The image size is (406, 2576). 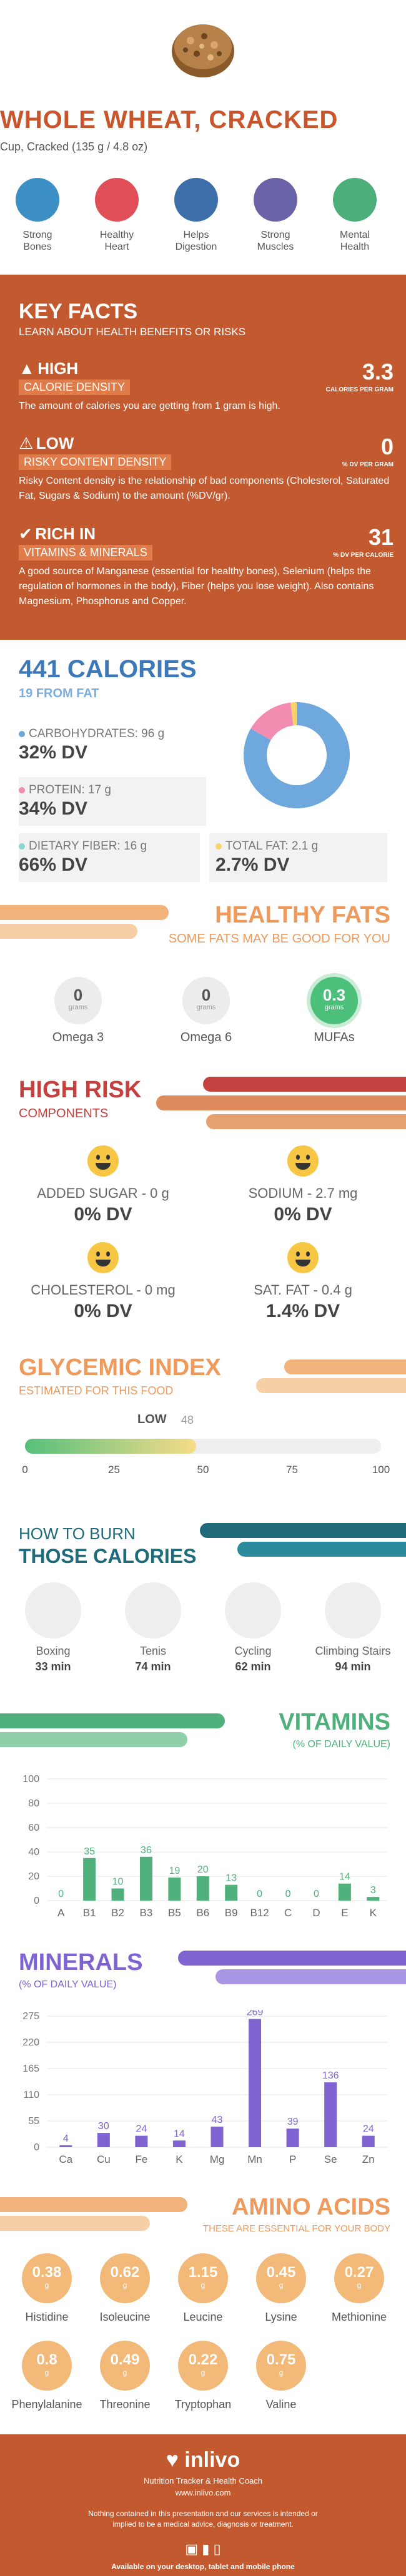 What do you see at coordinates (203, 2480) in the screenshot?
I see `footer-tagline: Nutrition Tracker & Health Coach` at bounding box center [203, 2480].